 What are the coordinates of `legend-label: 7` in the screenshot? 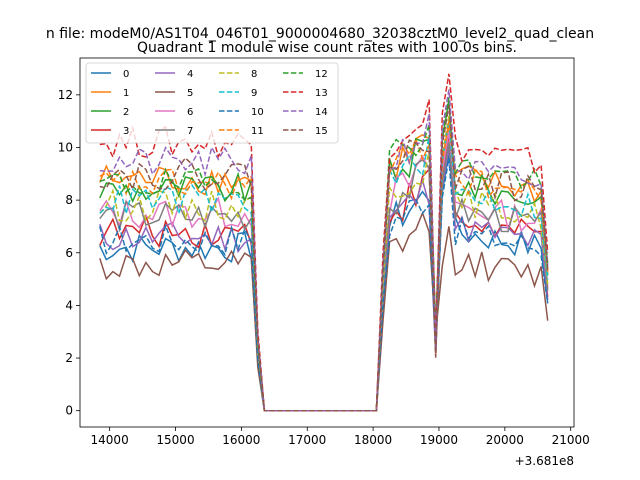 It's located at (190, 131).